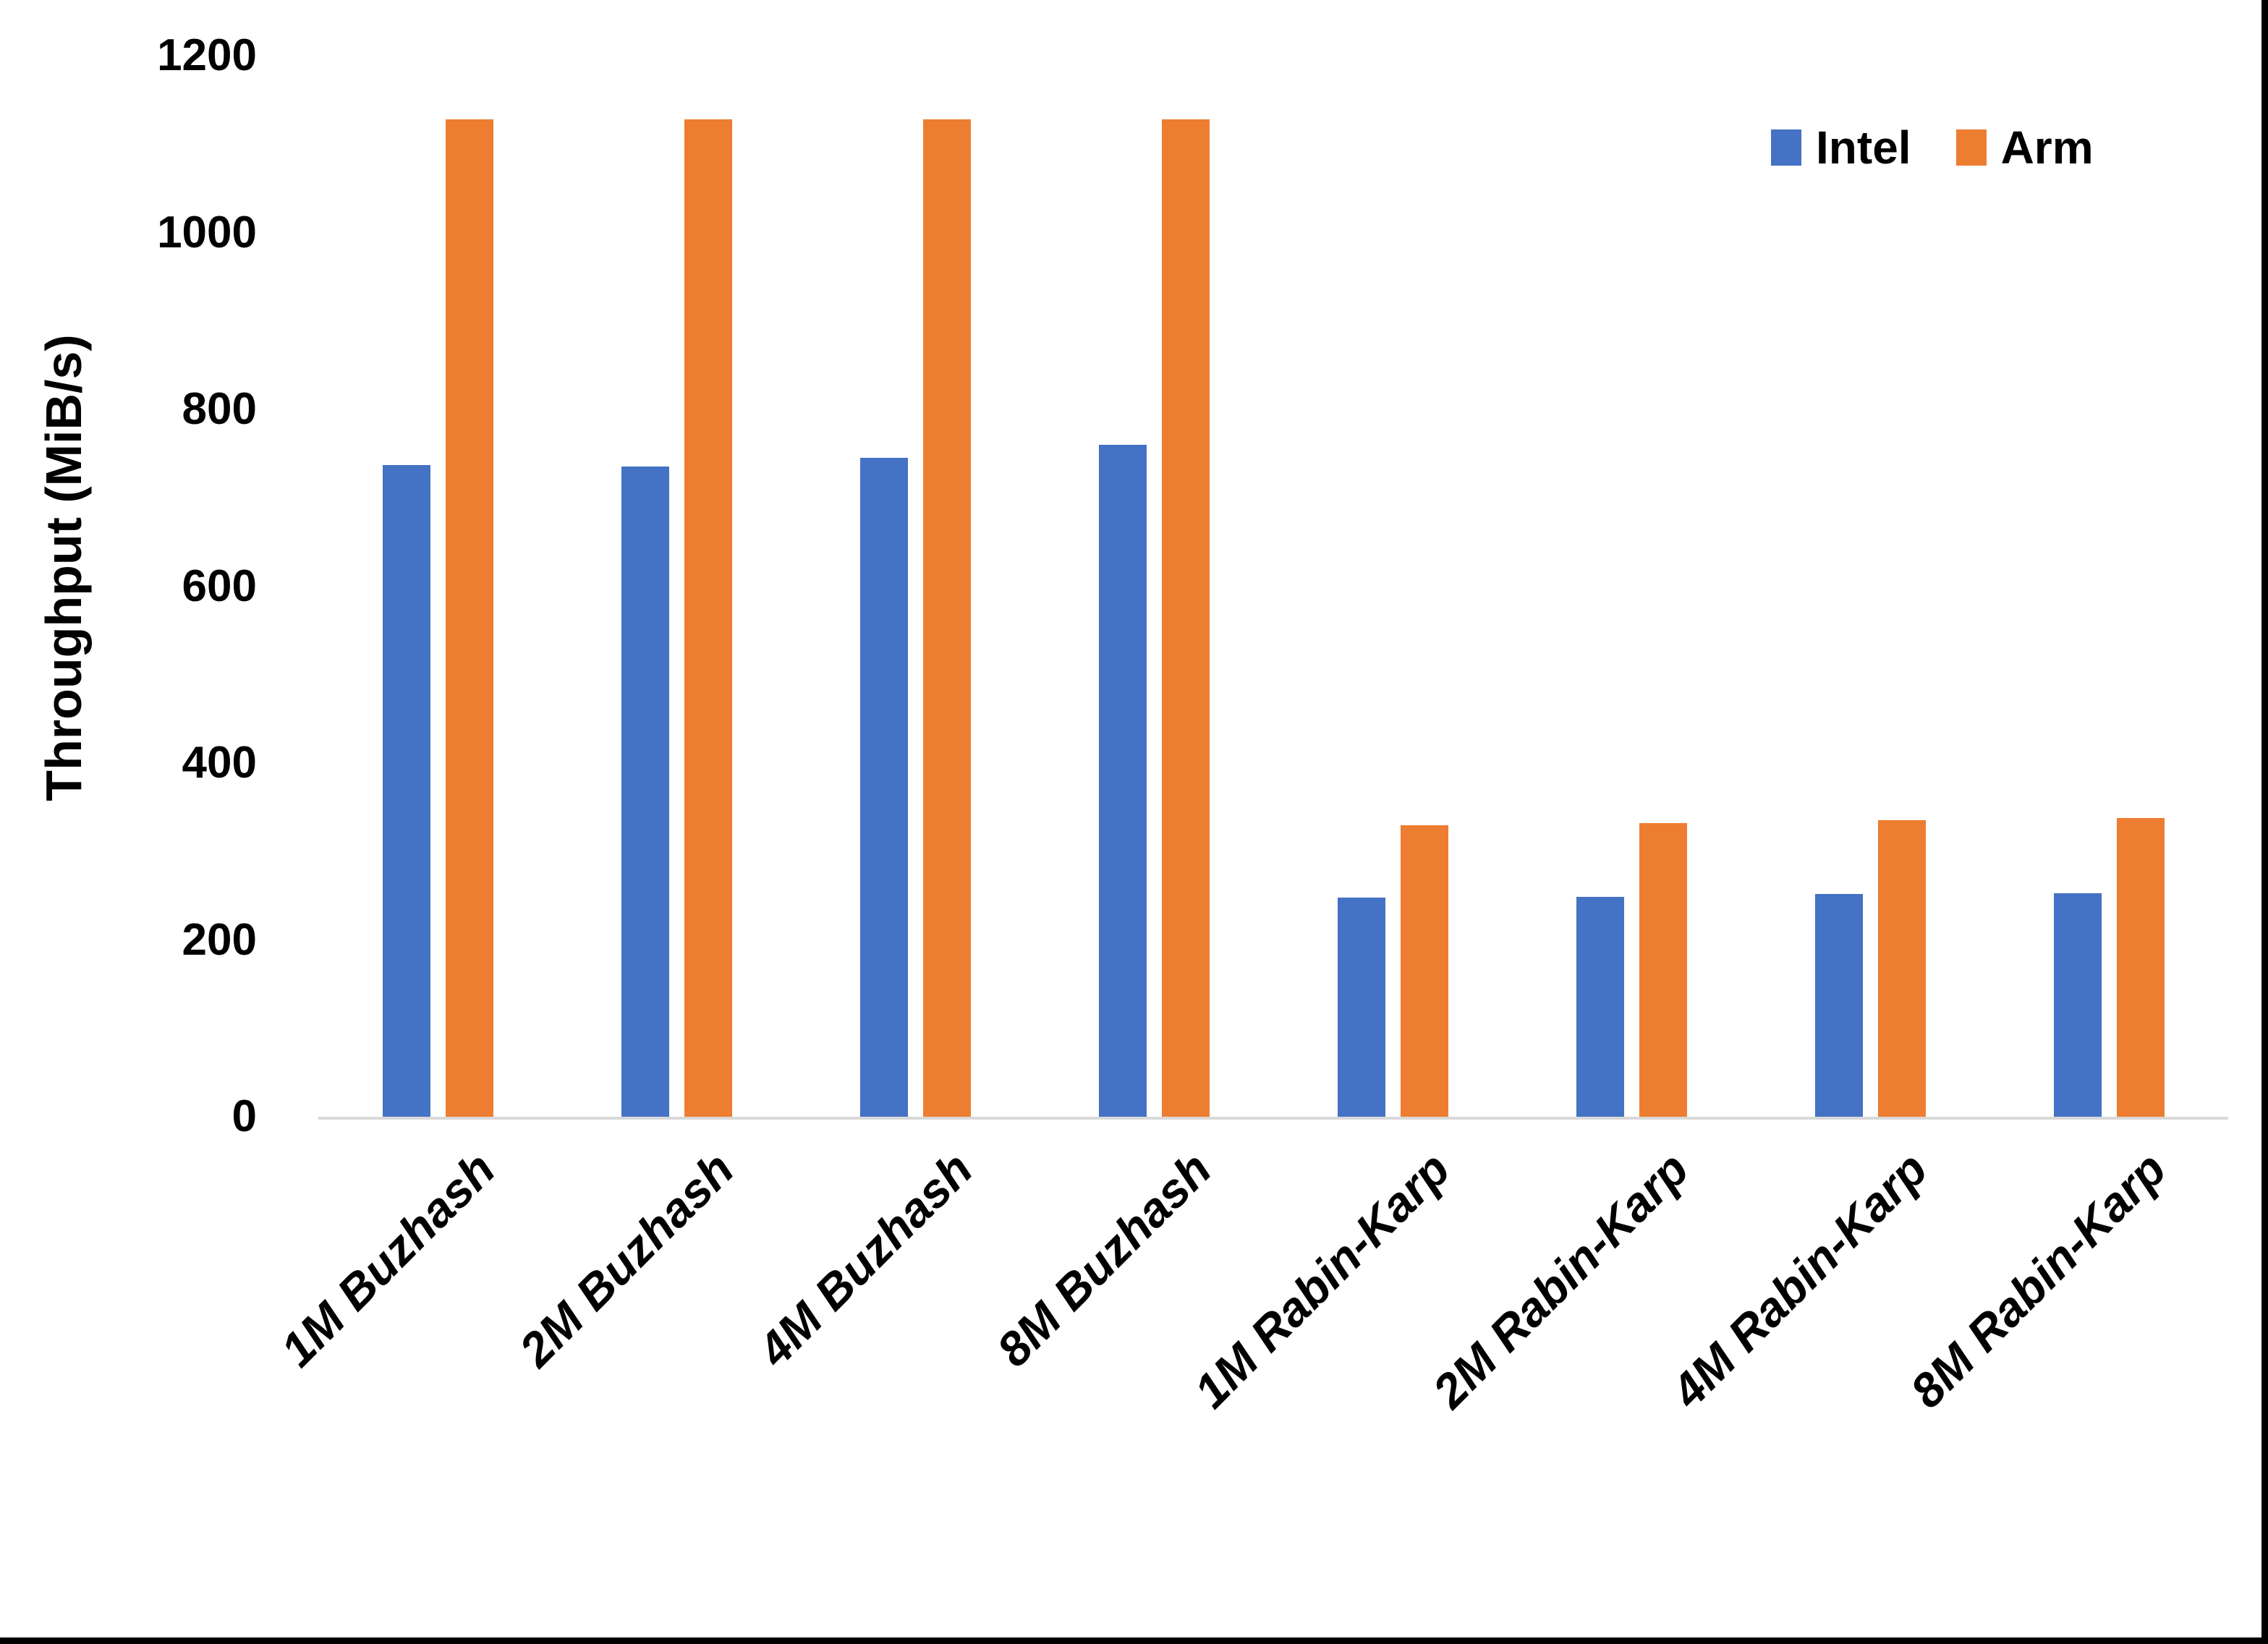 This screenshot has width=2268, height=1644. I want to click on y-tick-label: 1200, so click(207, 55).